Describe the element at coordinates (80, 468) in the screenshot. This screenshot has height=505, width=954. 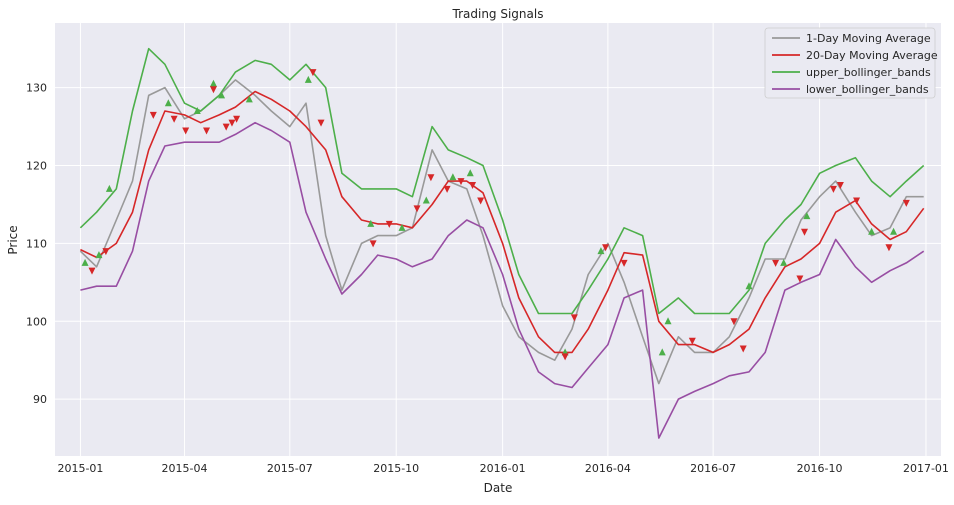
I see `x-tick-label: 2015-01` at that location.